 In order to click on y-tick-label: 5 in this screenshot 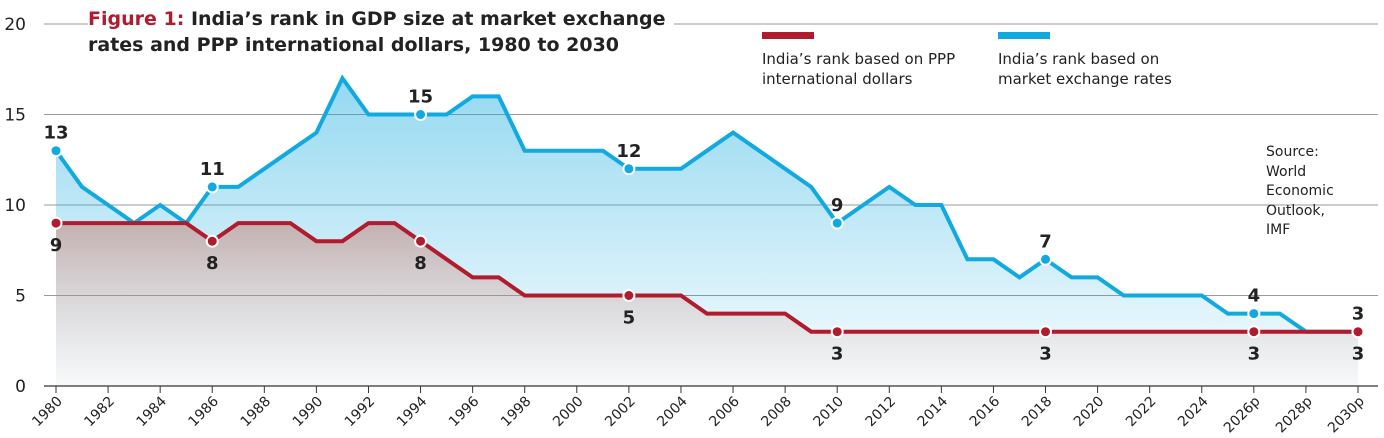, I will do `click(20, 297)`.